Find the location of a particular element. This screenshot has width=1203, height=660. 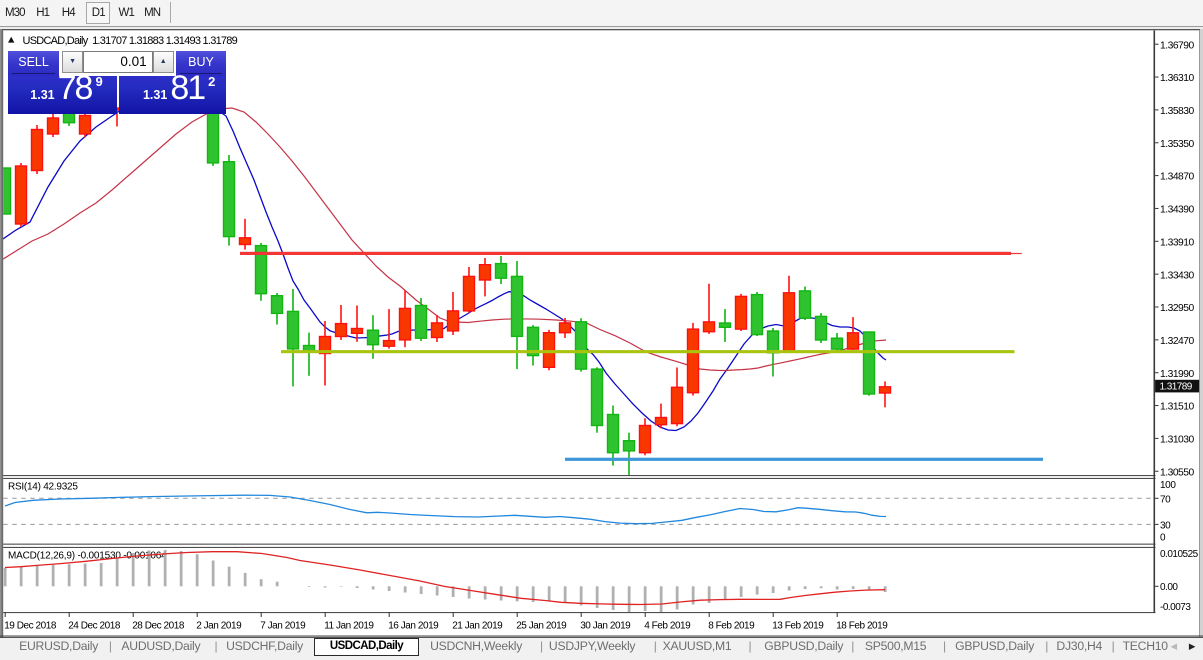

svg-text: 7 Jan 2019 is located at coordinates (283, 626).